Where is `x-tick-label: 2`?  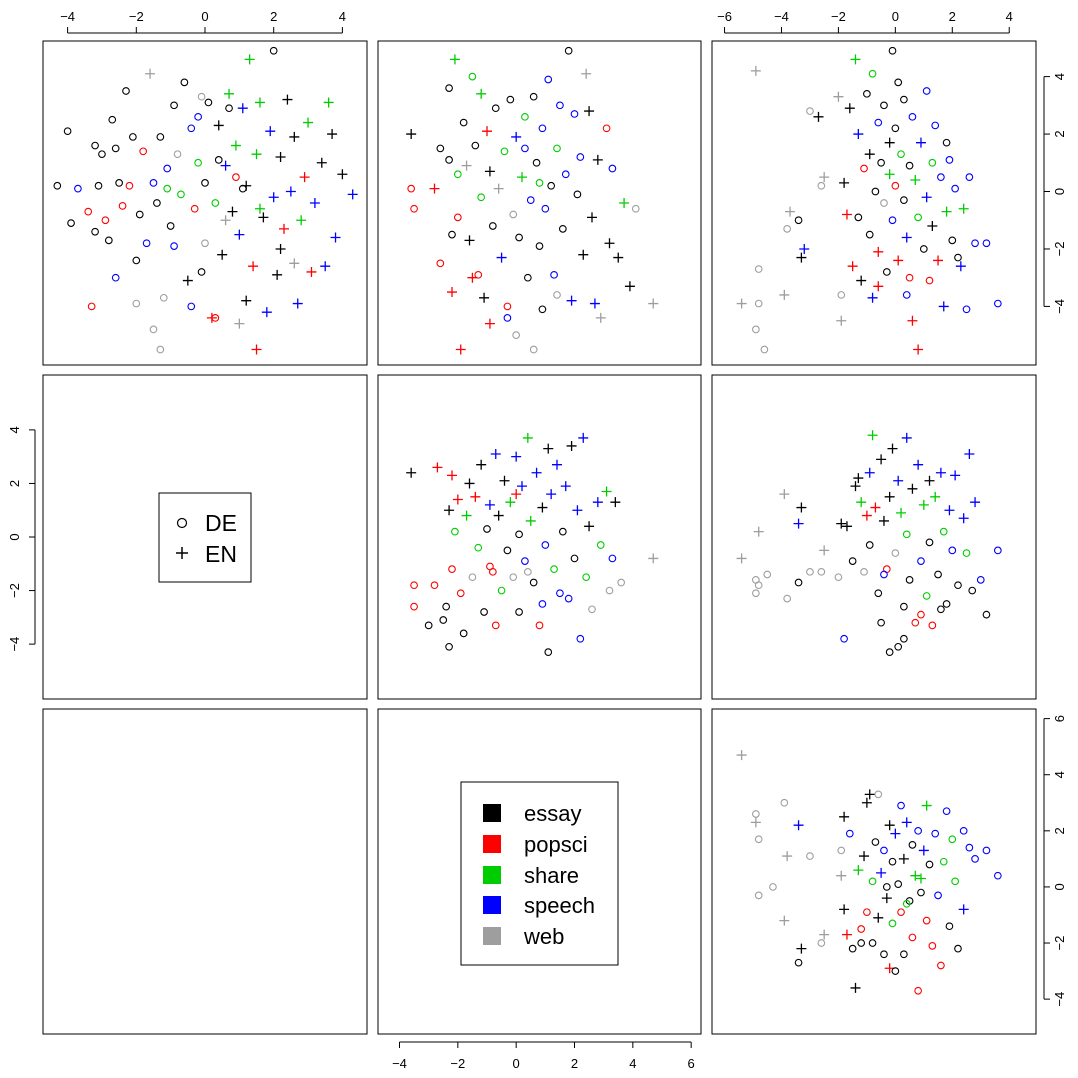 x-tick-label: 2 is located at coordinates (952, 16).